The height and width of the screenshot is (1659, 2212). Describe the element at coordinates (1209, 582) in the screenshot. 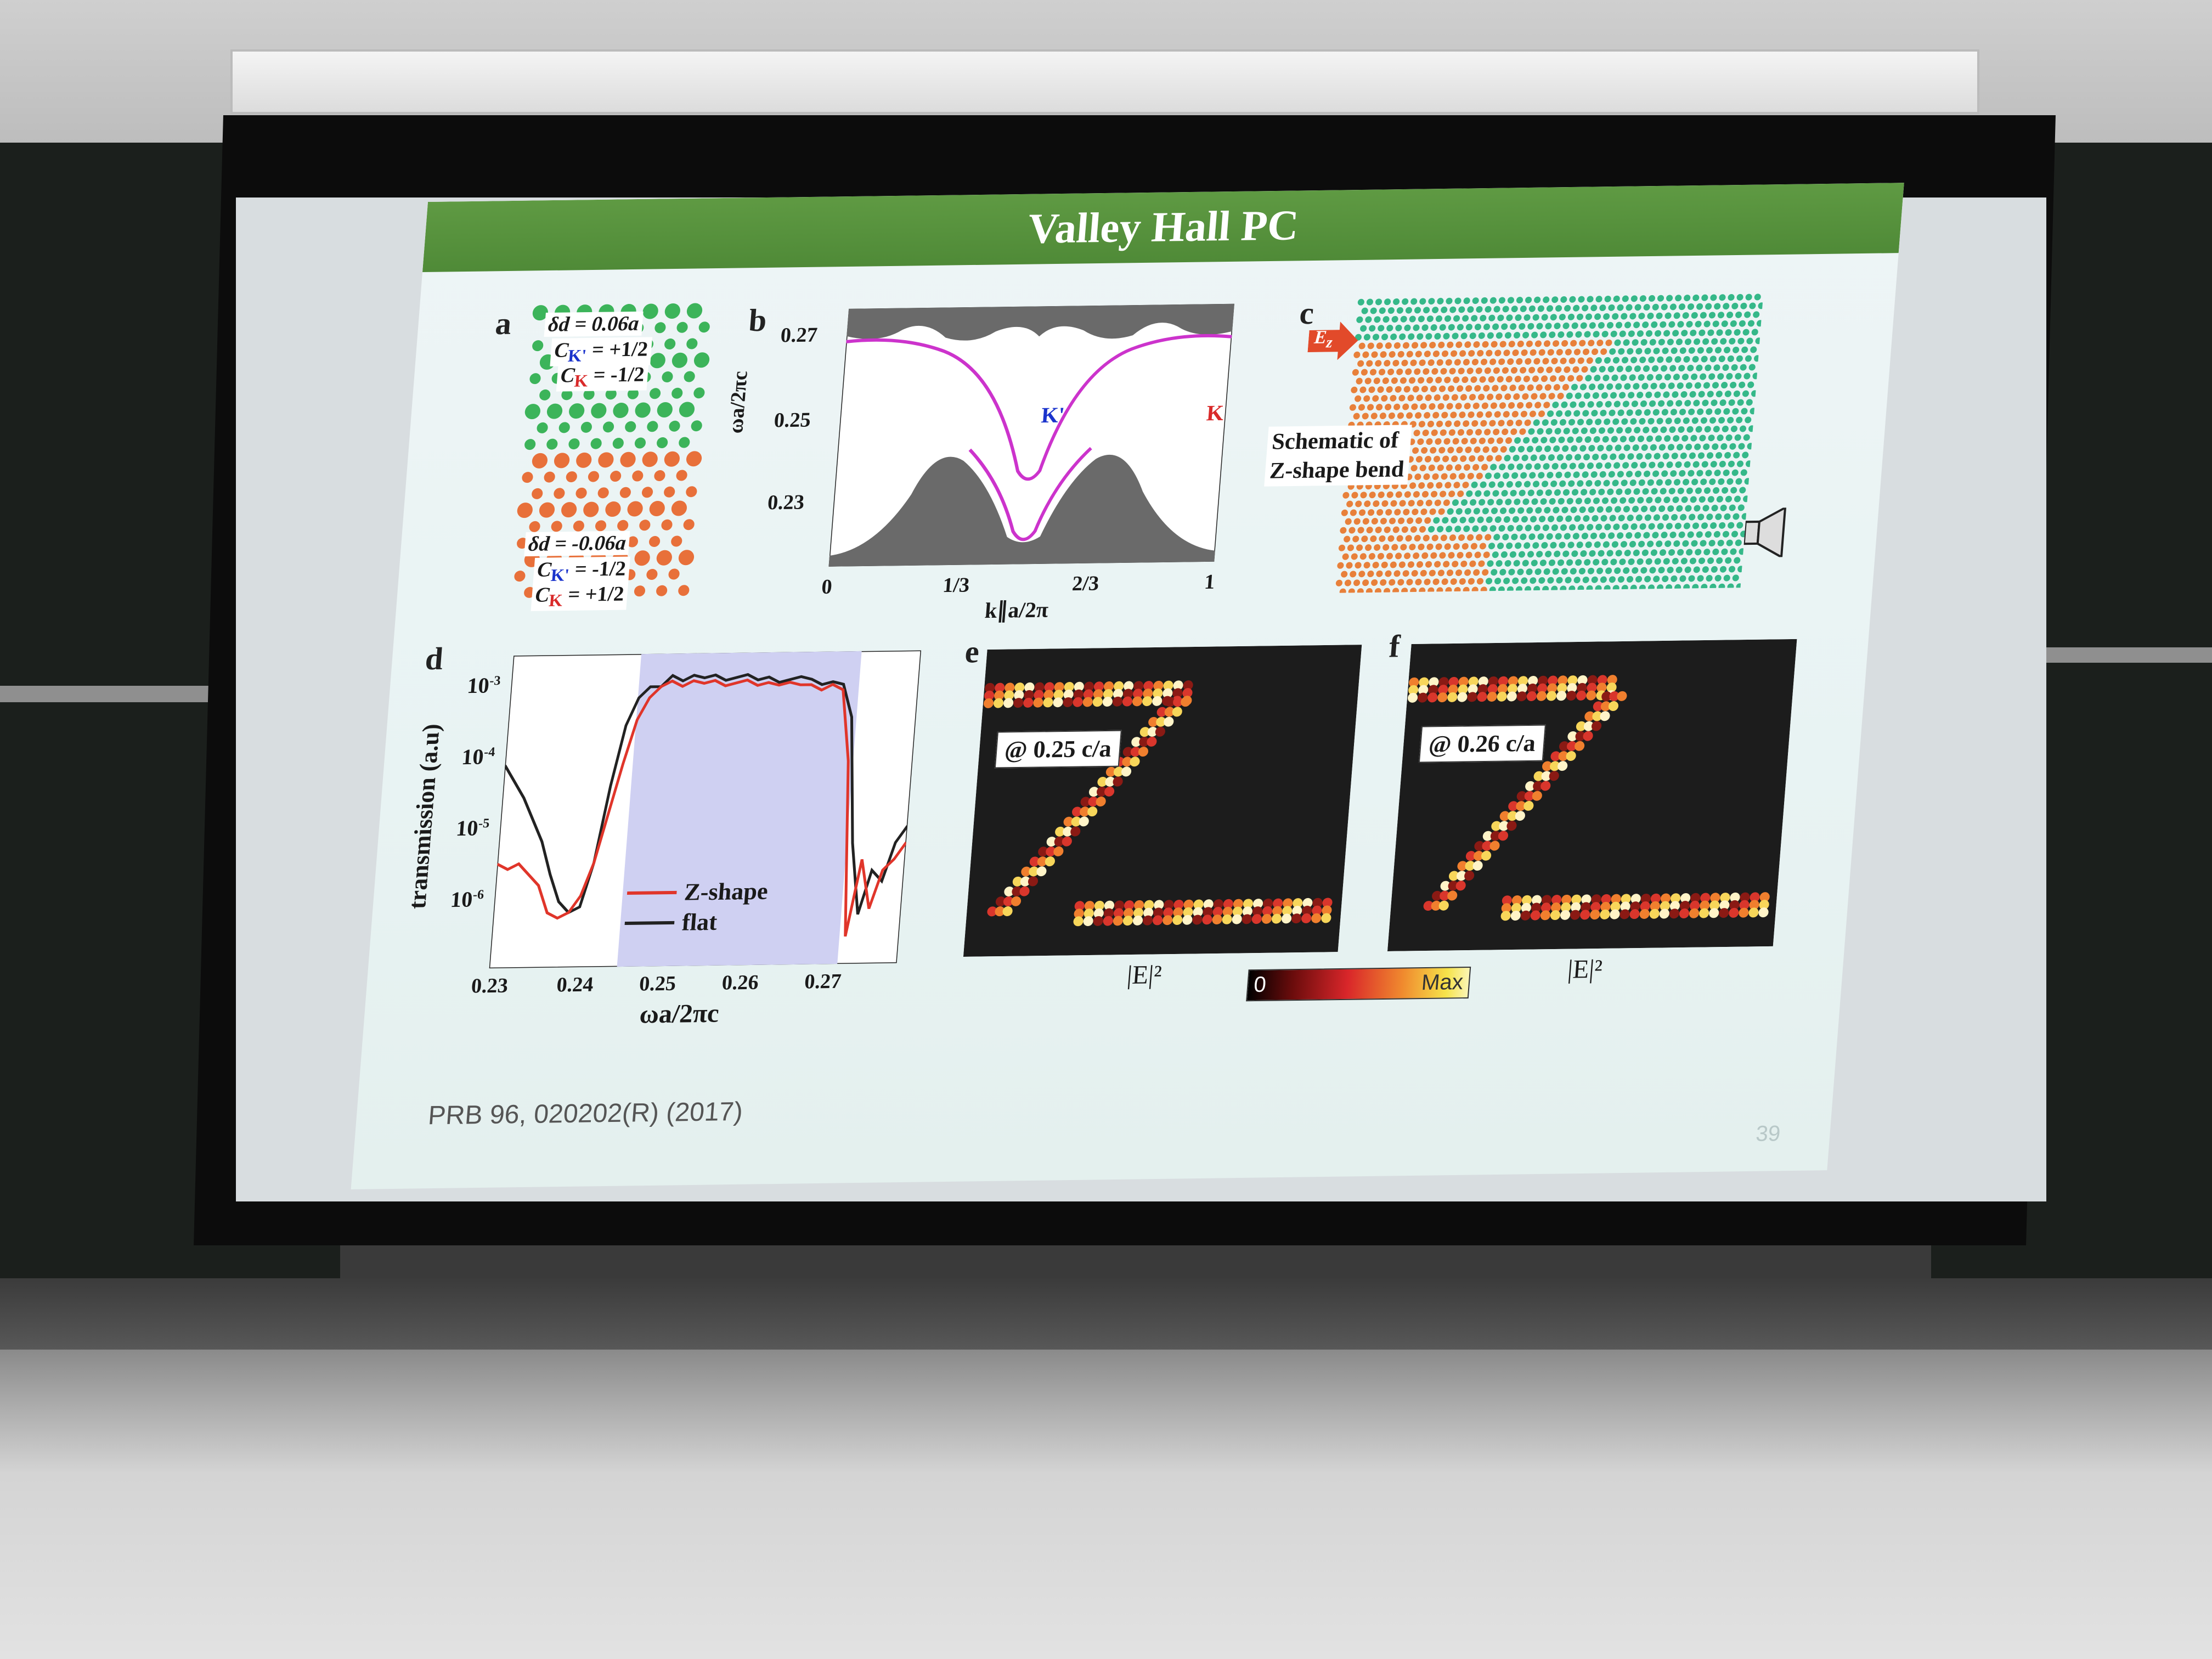

I see `b-xtick-3: 1` at that location.